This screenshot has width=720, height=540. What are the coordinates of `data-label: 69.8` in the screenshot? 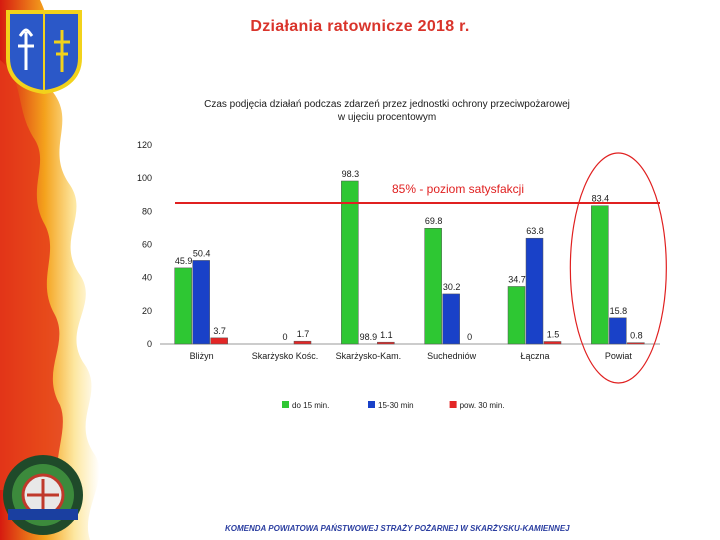 It's located at (434, 221).